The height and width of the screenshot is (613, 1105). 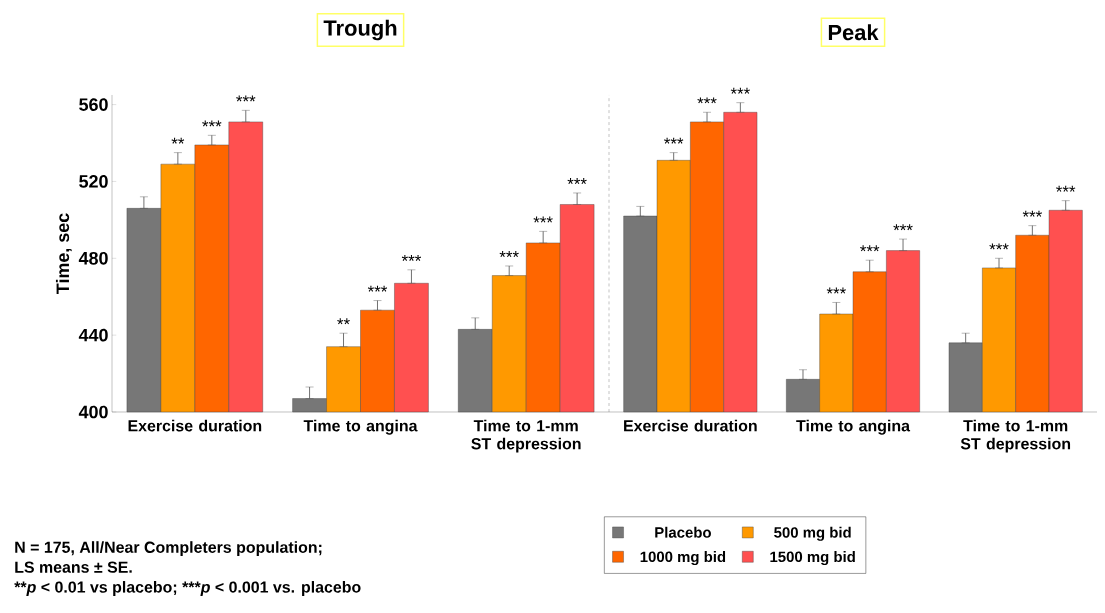 I want to click on chart-title: Trough, so click(x=360, y=30).